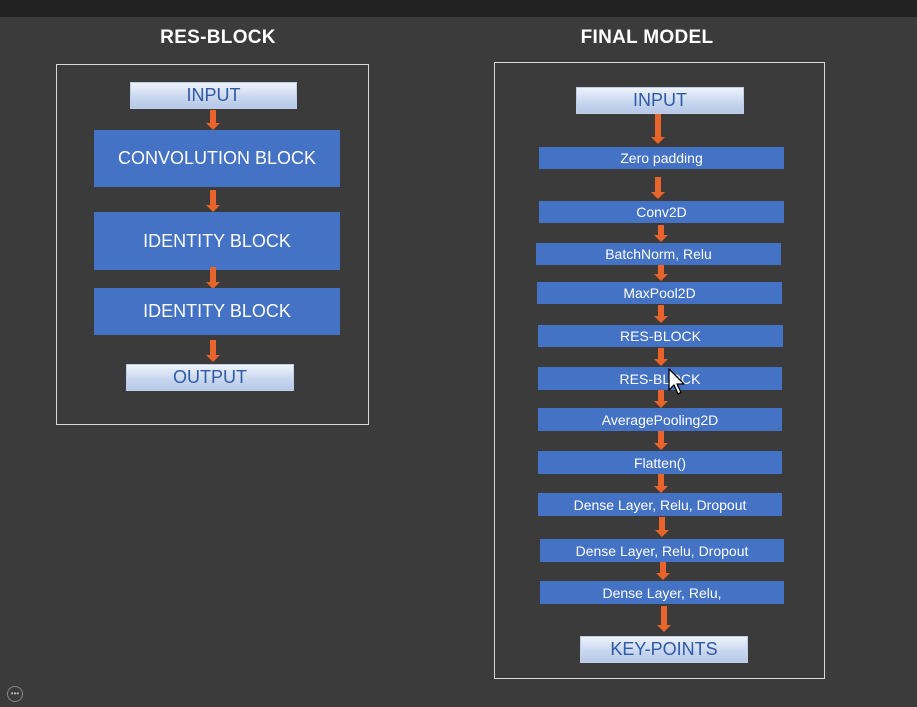 The image size is (917, 707). Describe the element at coordinates (213, 95) in the screenshot. I see `res-block-input: INPUT` at that location.